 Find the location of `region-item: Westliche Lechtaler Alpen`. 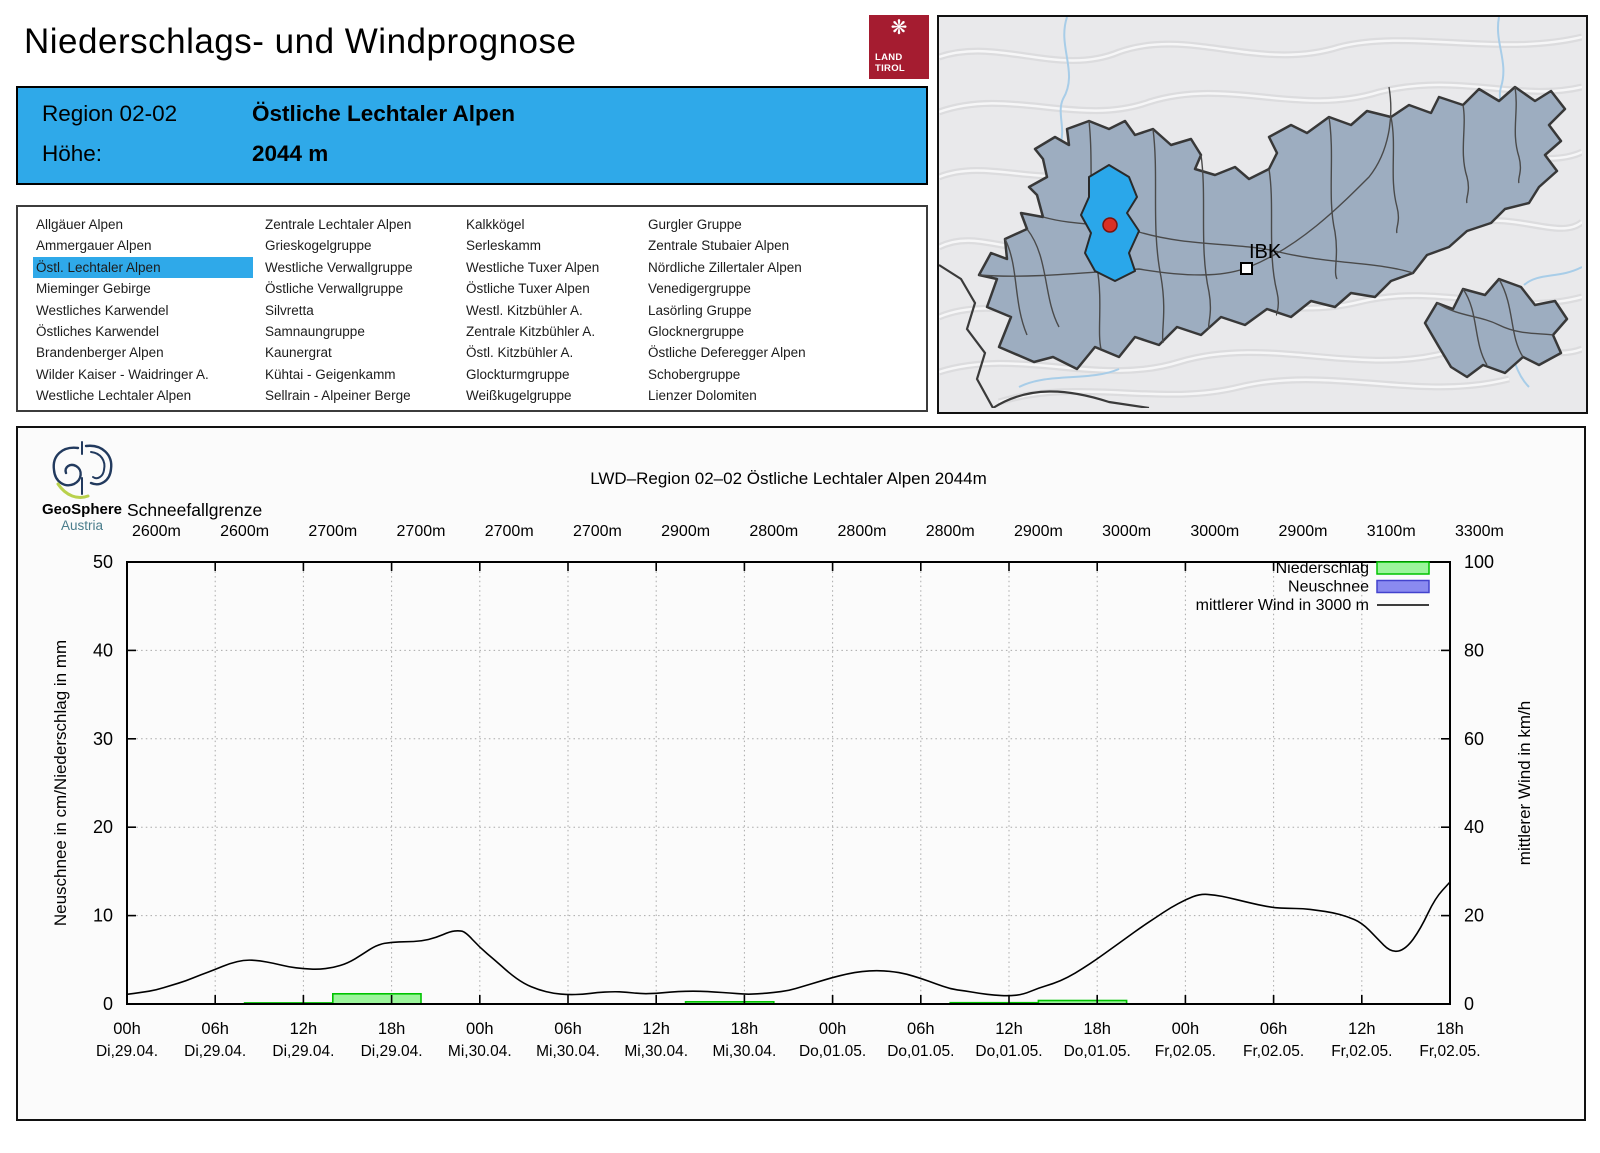

region-item: Westliche Lechtaler Alpen is located at coordinates (114, 396).